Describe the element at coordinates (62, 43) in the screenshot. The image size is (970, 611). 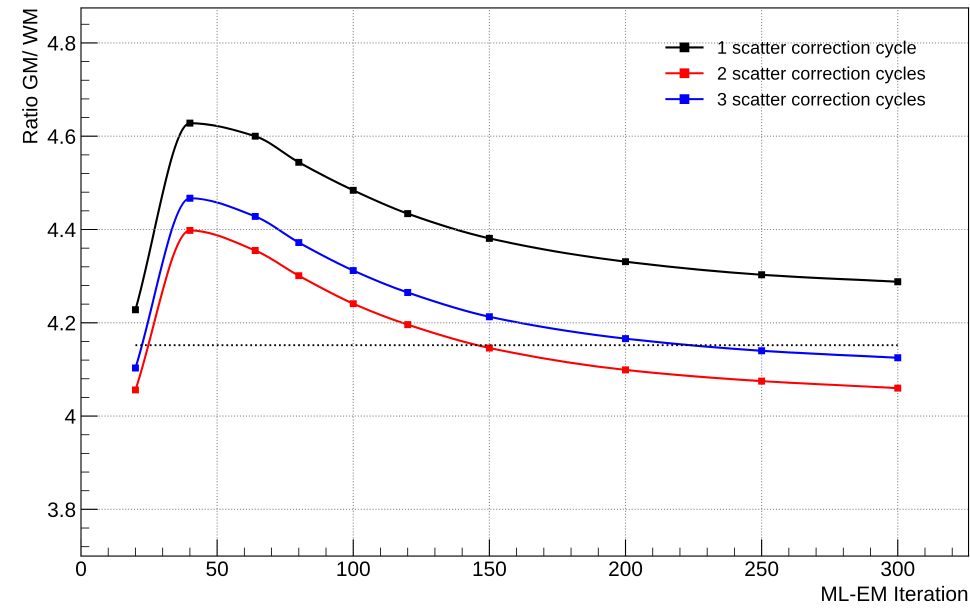
I see `y-tick-label: 4.8` at that location.